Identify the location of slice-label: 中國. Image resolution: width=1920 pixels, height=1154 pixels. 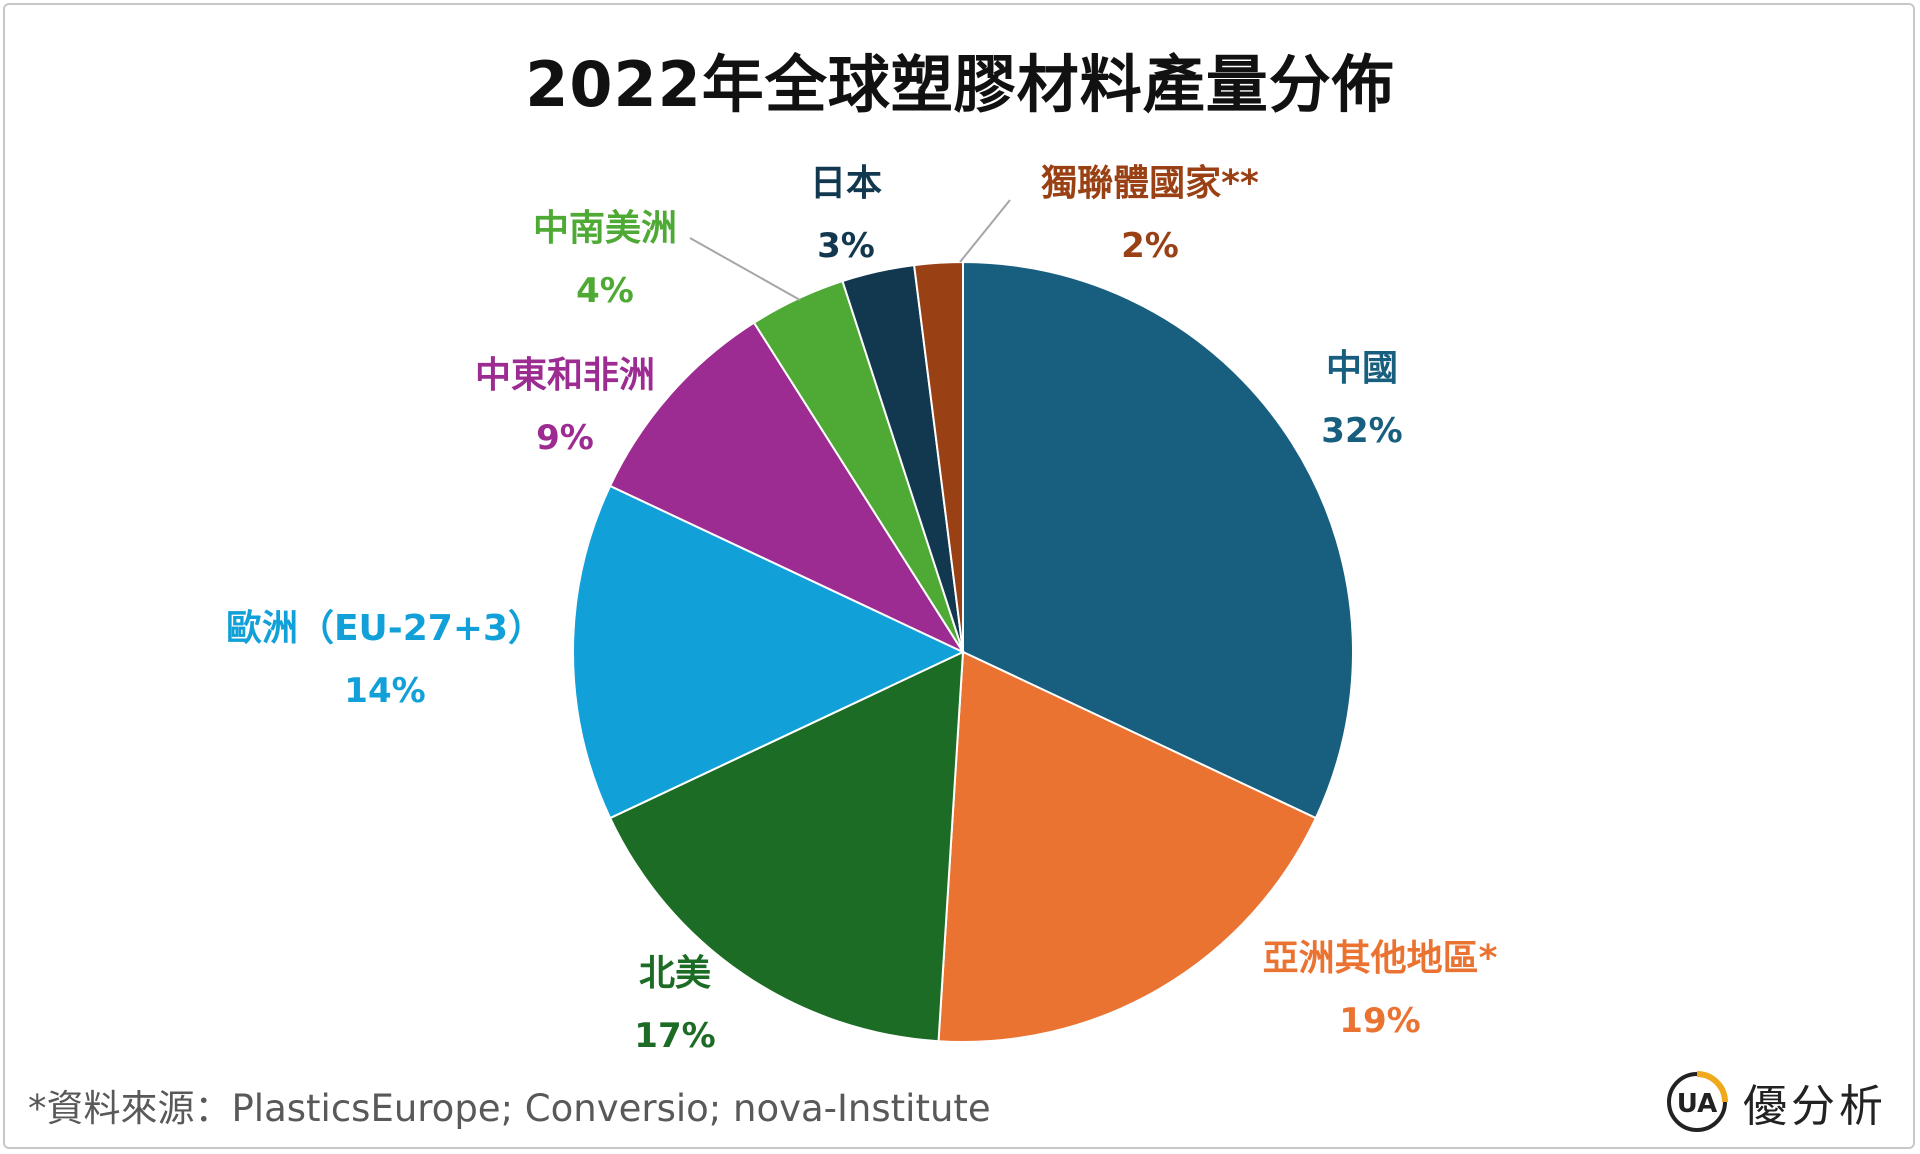
(1362, 368).